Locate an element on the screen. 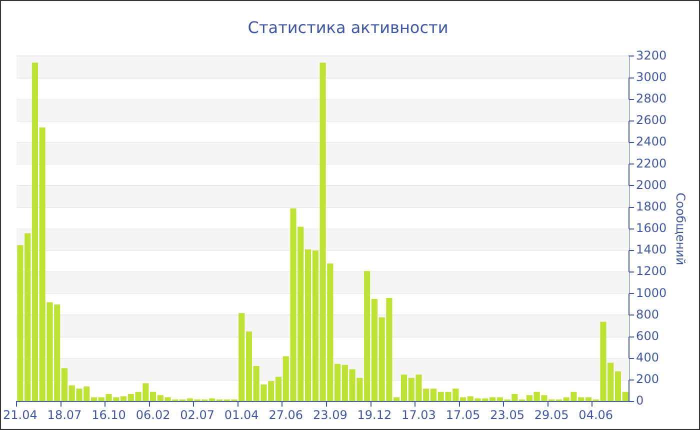  y-tick-label: 1000 is located at coordinates (651, 293).